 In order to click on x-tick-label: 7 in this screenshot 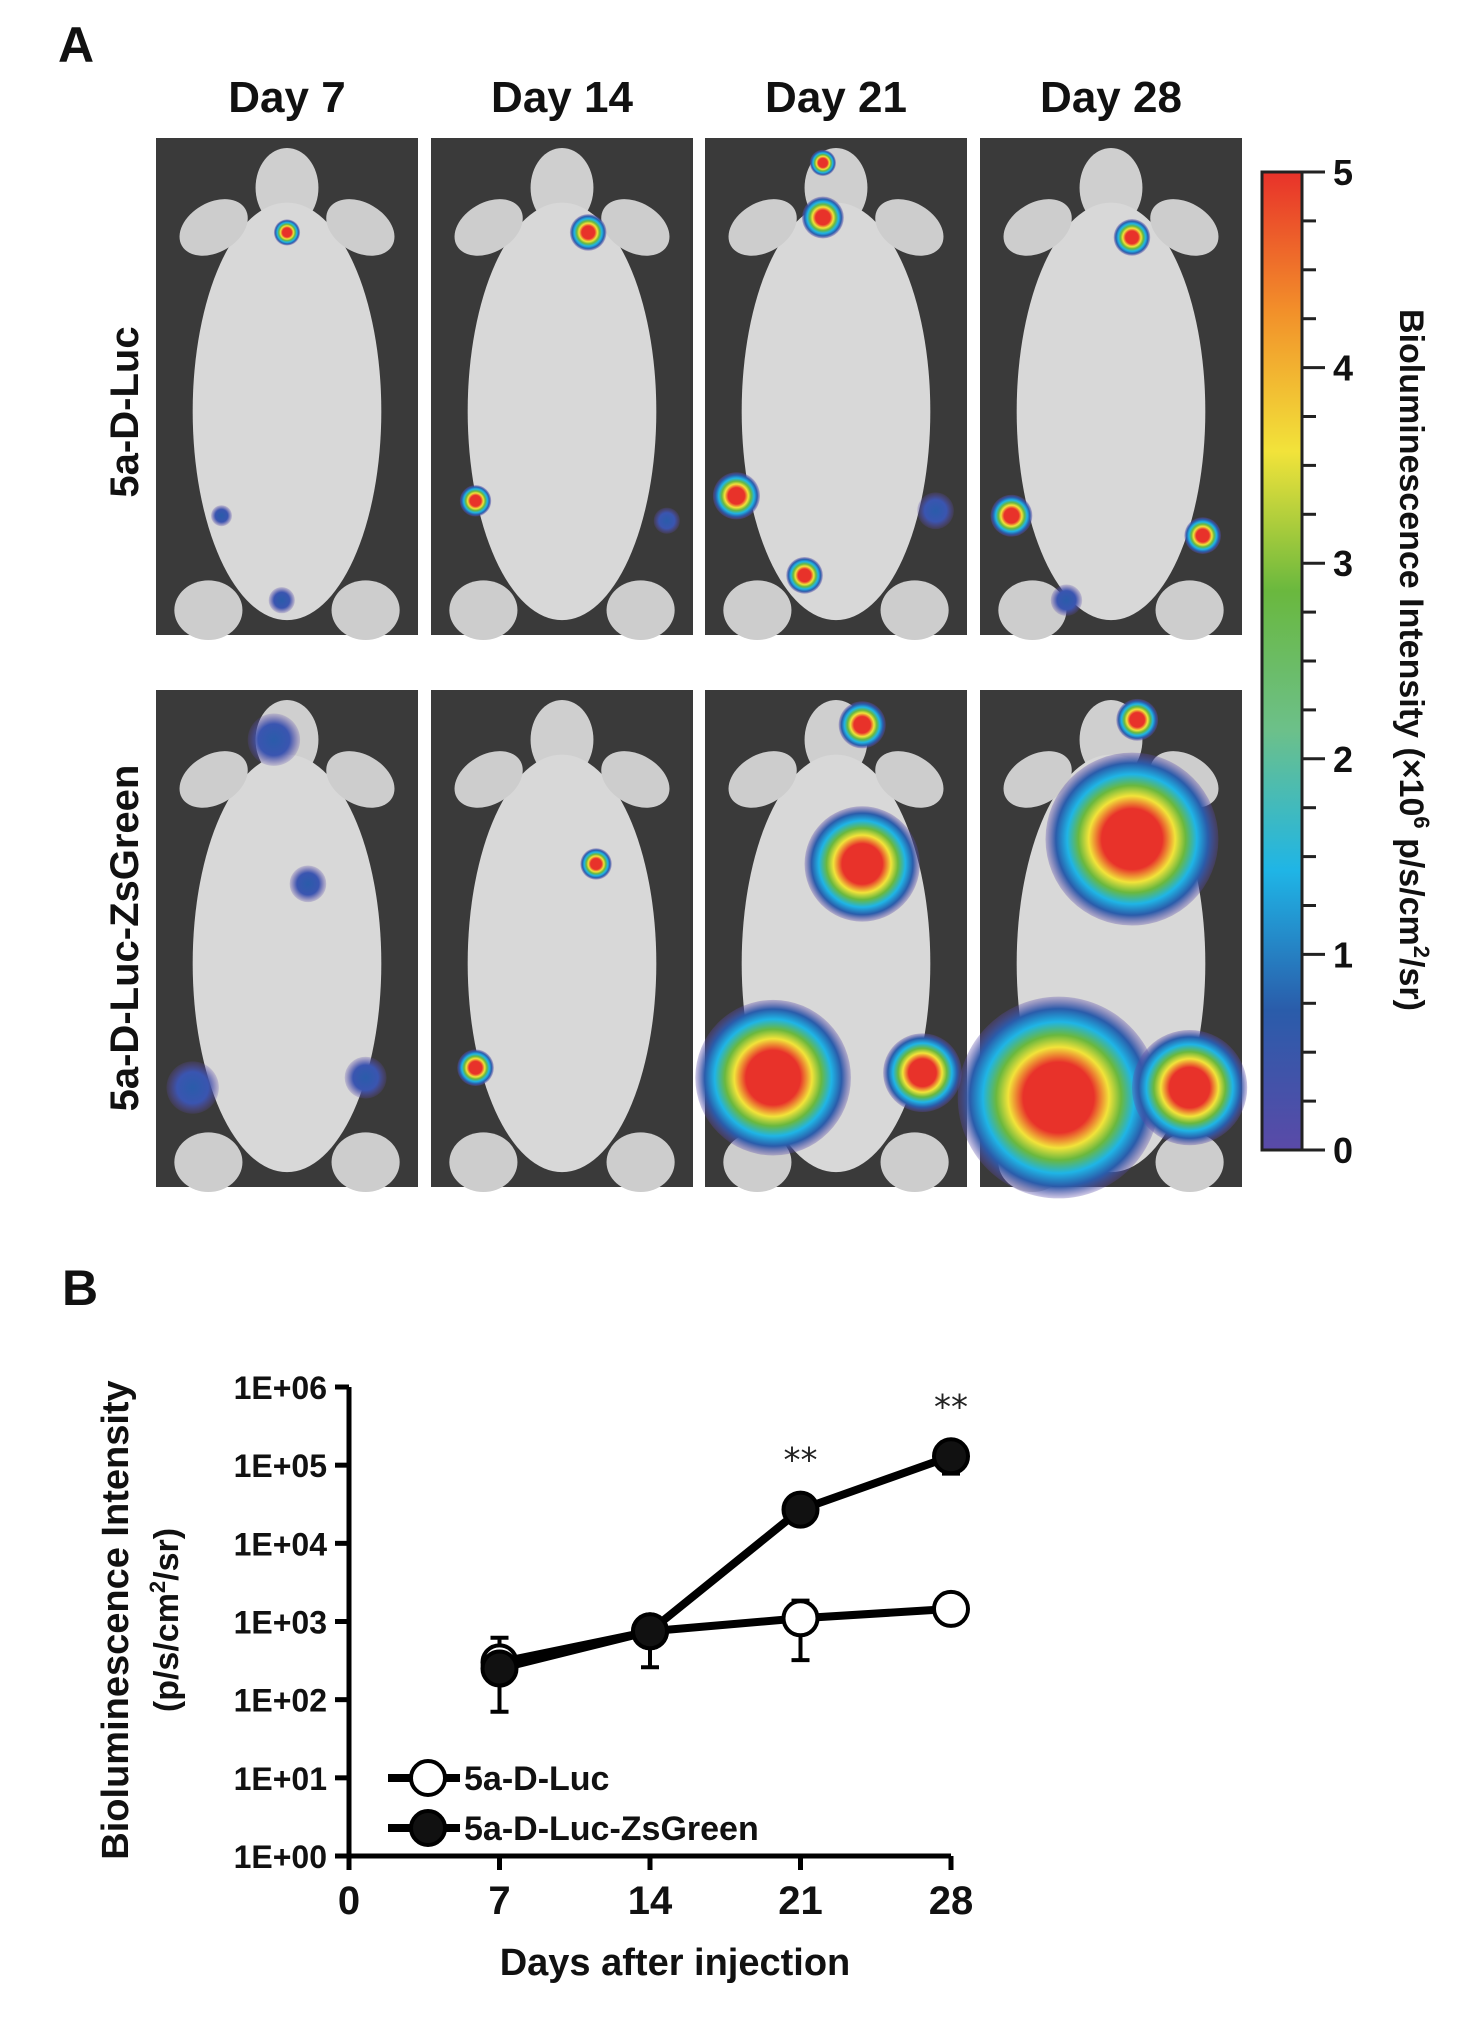, I will do `click(499, 1901)`.